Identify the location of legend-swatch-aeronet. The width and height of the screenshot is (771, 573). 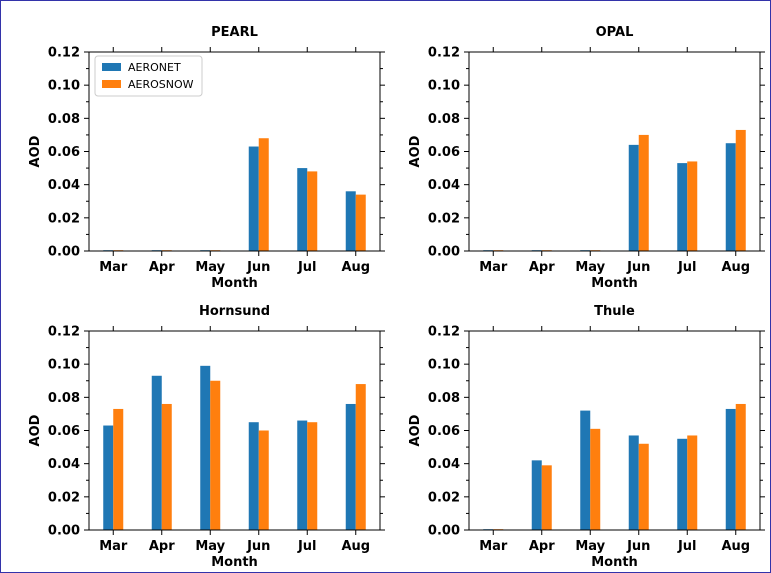
(111, 67).